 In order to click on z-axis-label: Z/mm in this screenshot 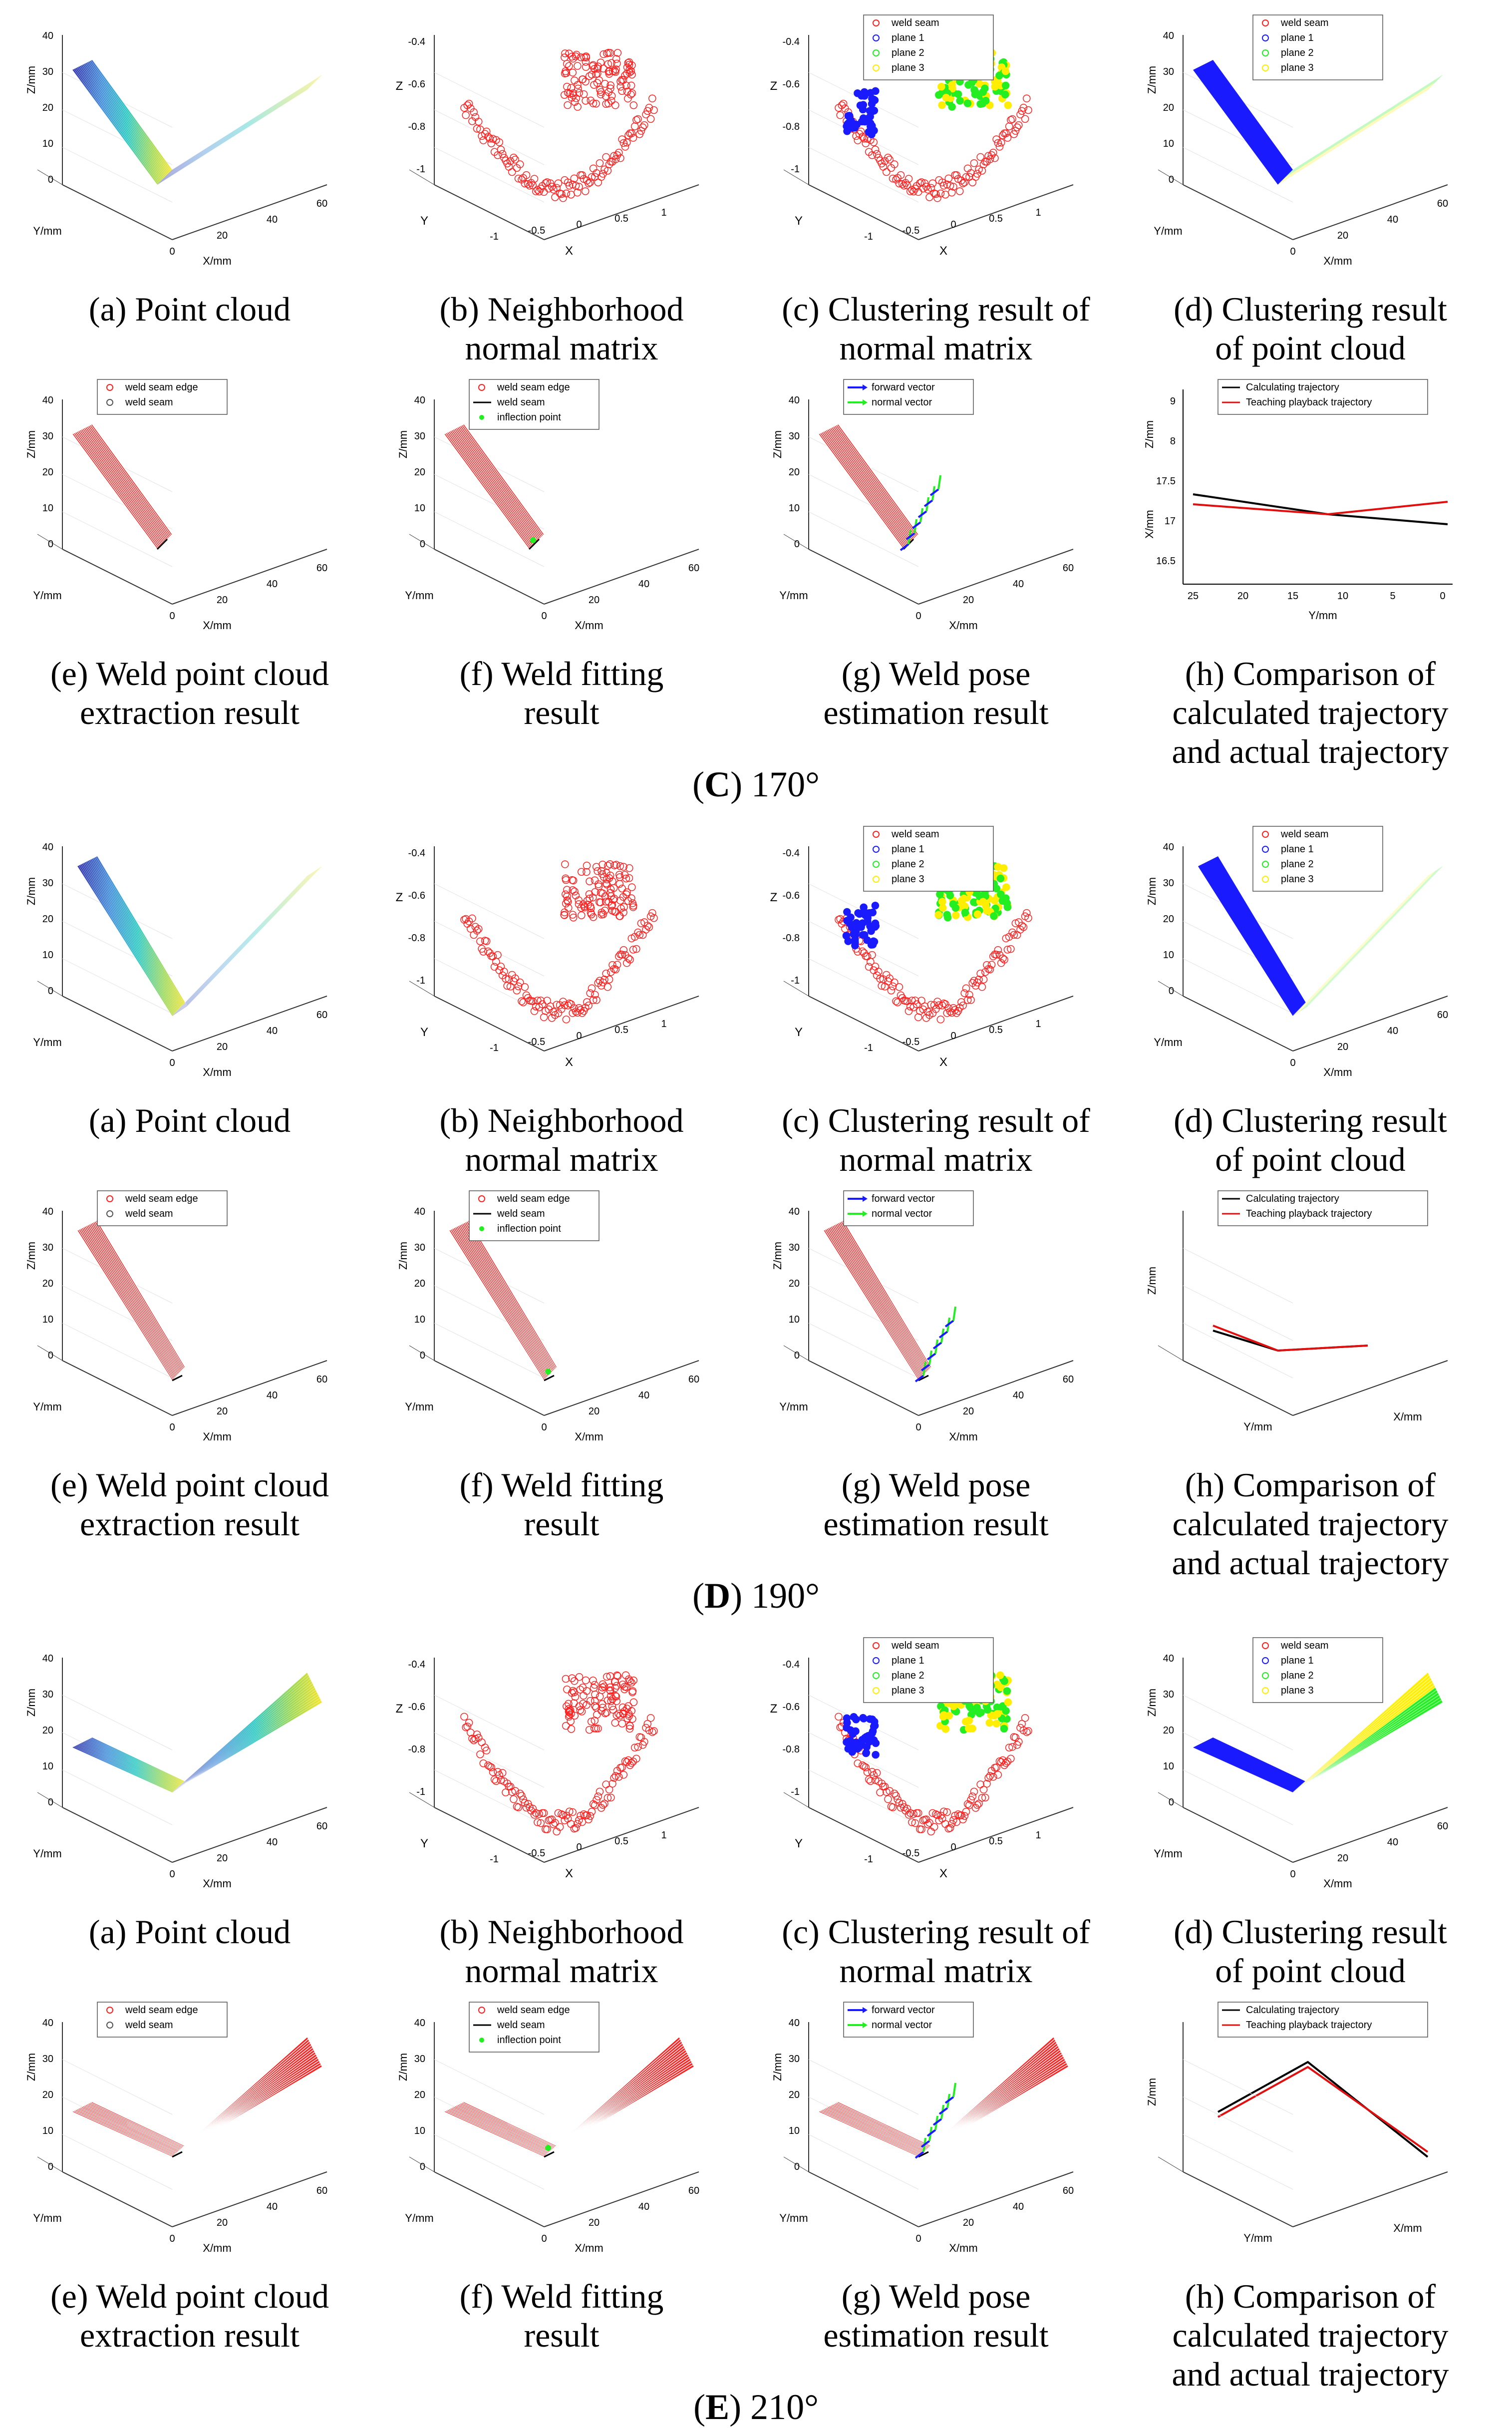, I will do `click(31, 444)`.